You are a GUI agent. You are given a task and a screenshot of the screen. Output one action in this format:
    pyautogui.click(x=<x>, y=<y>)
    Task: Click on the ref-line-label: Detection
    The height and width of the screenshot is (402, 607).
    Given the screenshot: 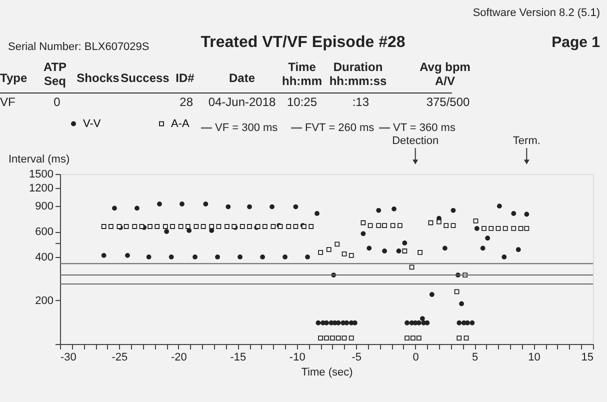 What is the action you would take?
    pyautogui.click(x=415, y=141)
    